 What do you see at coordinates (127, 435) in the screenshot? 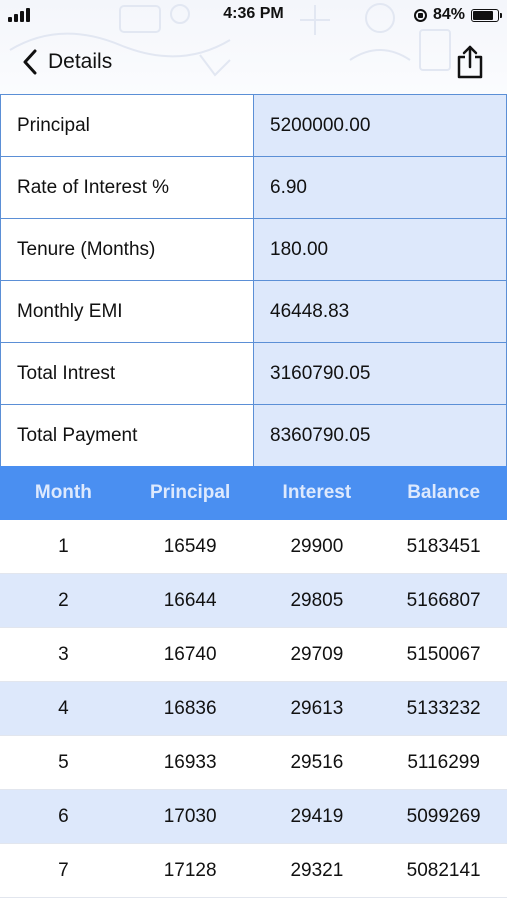
I see `summary-label: Total Payment` at bounding box center [127, 435].